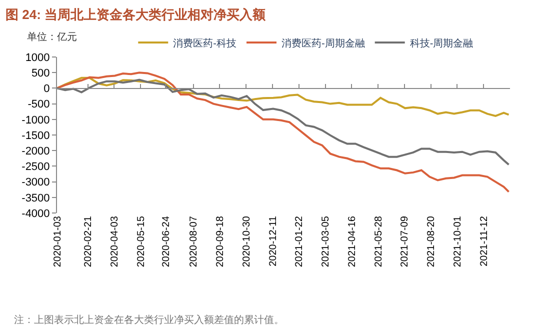 This screenshot has height=335, width=550. I want to click on x-tick-label: 2021-08-20, so click(432, 242).